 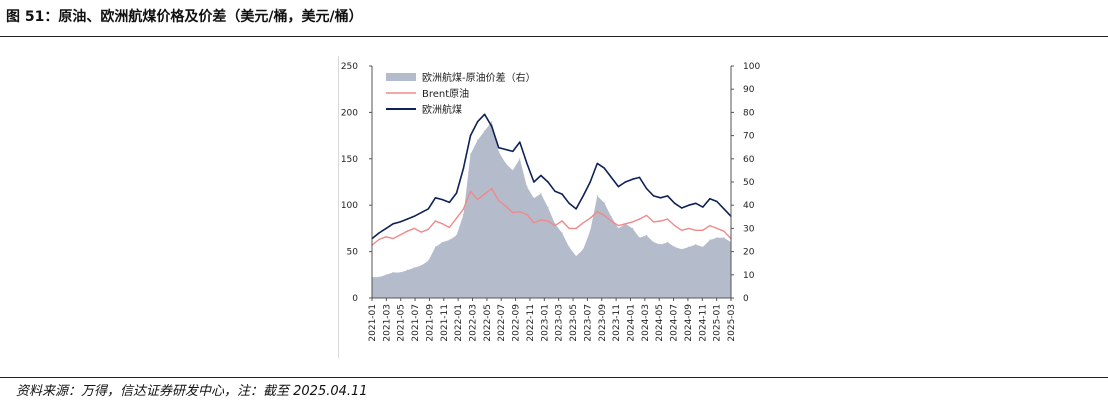 What do you see at coordinates (554, 377) in the screenshot?
I see `bottom-rule` at bounding box center [554, 377].